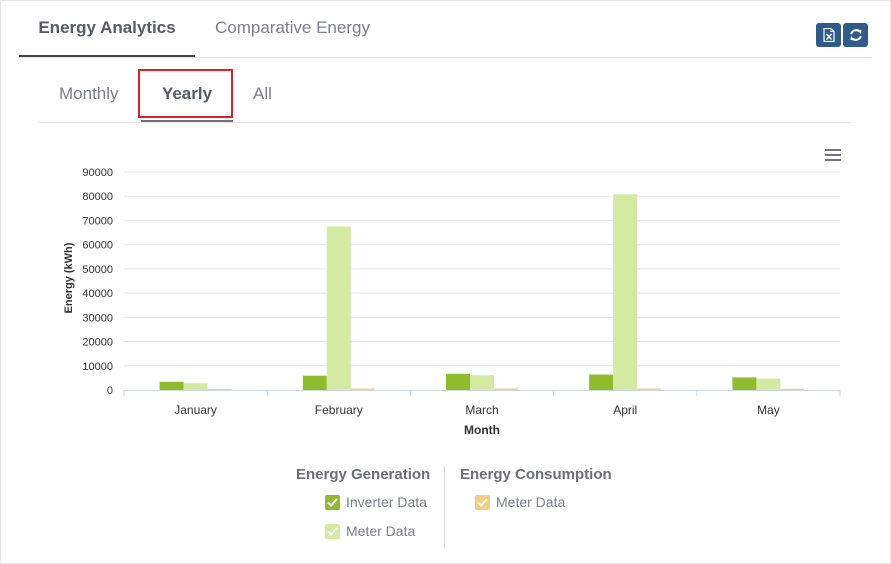  What do you see at coordinates (363, 474) in the screenshot?
I see `legend-generation-title: Energy Generation` at bounding box center [363, 474].